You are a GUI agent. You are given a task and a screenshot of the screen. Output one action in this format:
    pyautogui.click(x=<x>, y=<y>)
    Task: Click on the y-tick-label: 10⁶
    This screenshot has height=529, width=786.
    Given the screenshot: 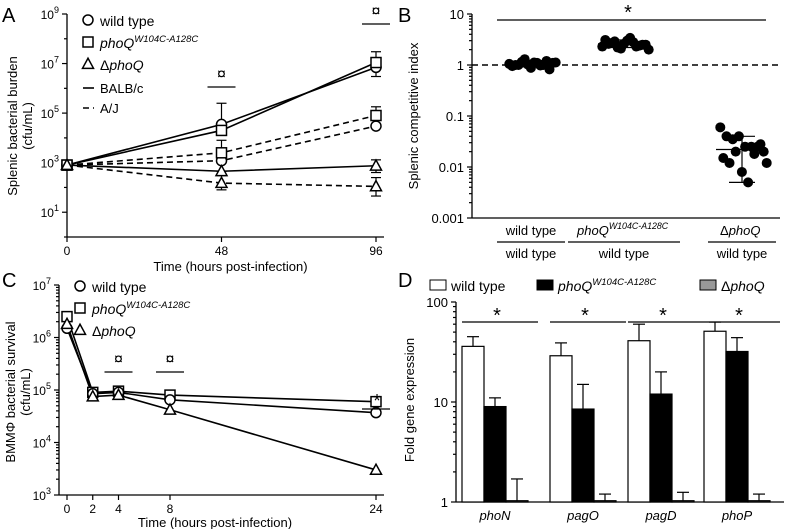 What is the action you would take?
    pyautogui.click(x=42, y=337)
    